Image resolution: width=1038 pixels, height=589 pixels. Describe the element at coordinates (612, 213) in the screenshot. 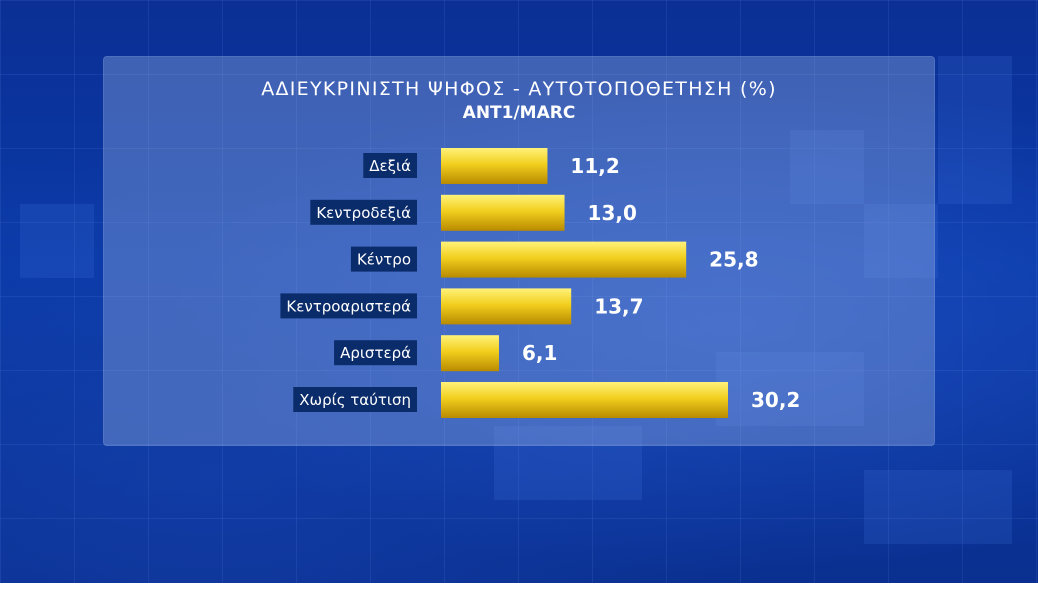

I see `value-label-1: 13,0` at that location.